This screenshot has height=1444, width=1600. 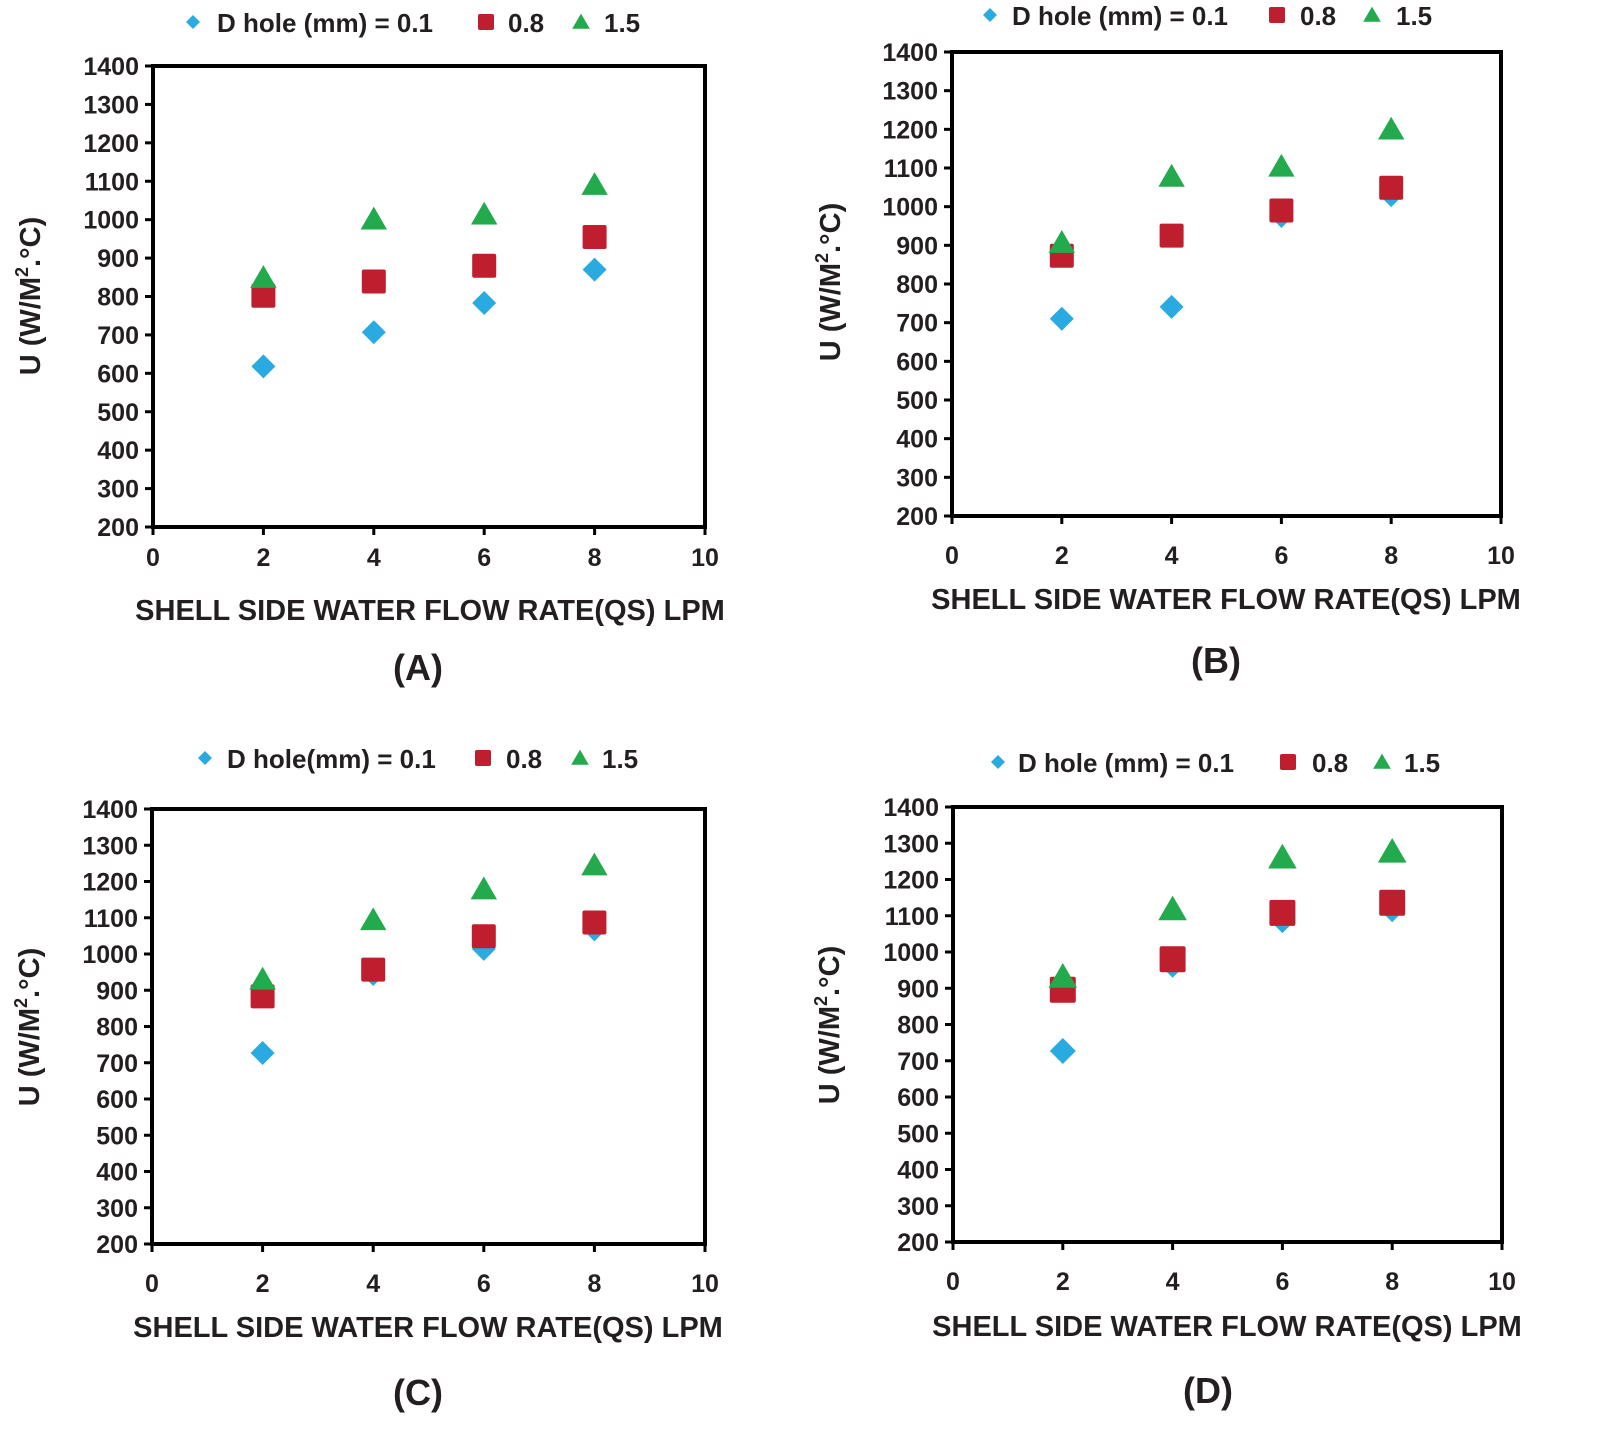 I want to click on y-tick-label: 600, so click(x=917, y=362).